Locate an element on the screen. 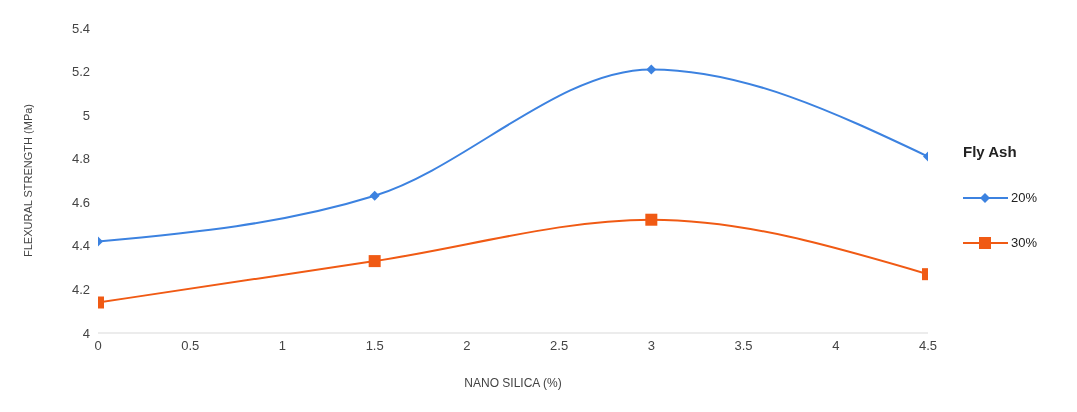 Image resolution: width=1077 pixels, height=412 pixels. y-tick-label: 4.6 is located at coordinates (80, 202).